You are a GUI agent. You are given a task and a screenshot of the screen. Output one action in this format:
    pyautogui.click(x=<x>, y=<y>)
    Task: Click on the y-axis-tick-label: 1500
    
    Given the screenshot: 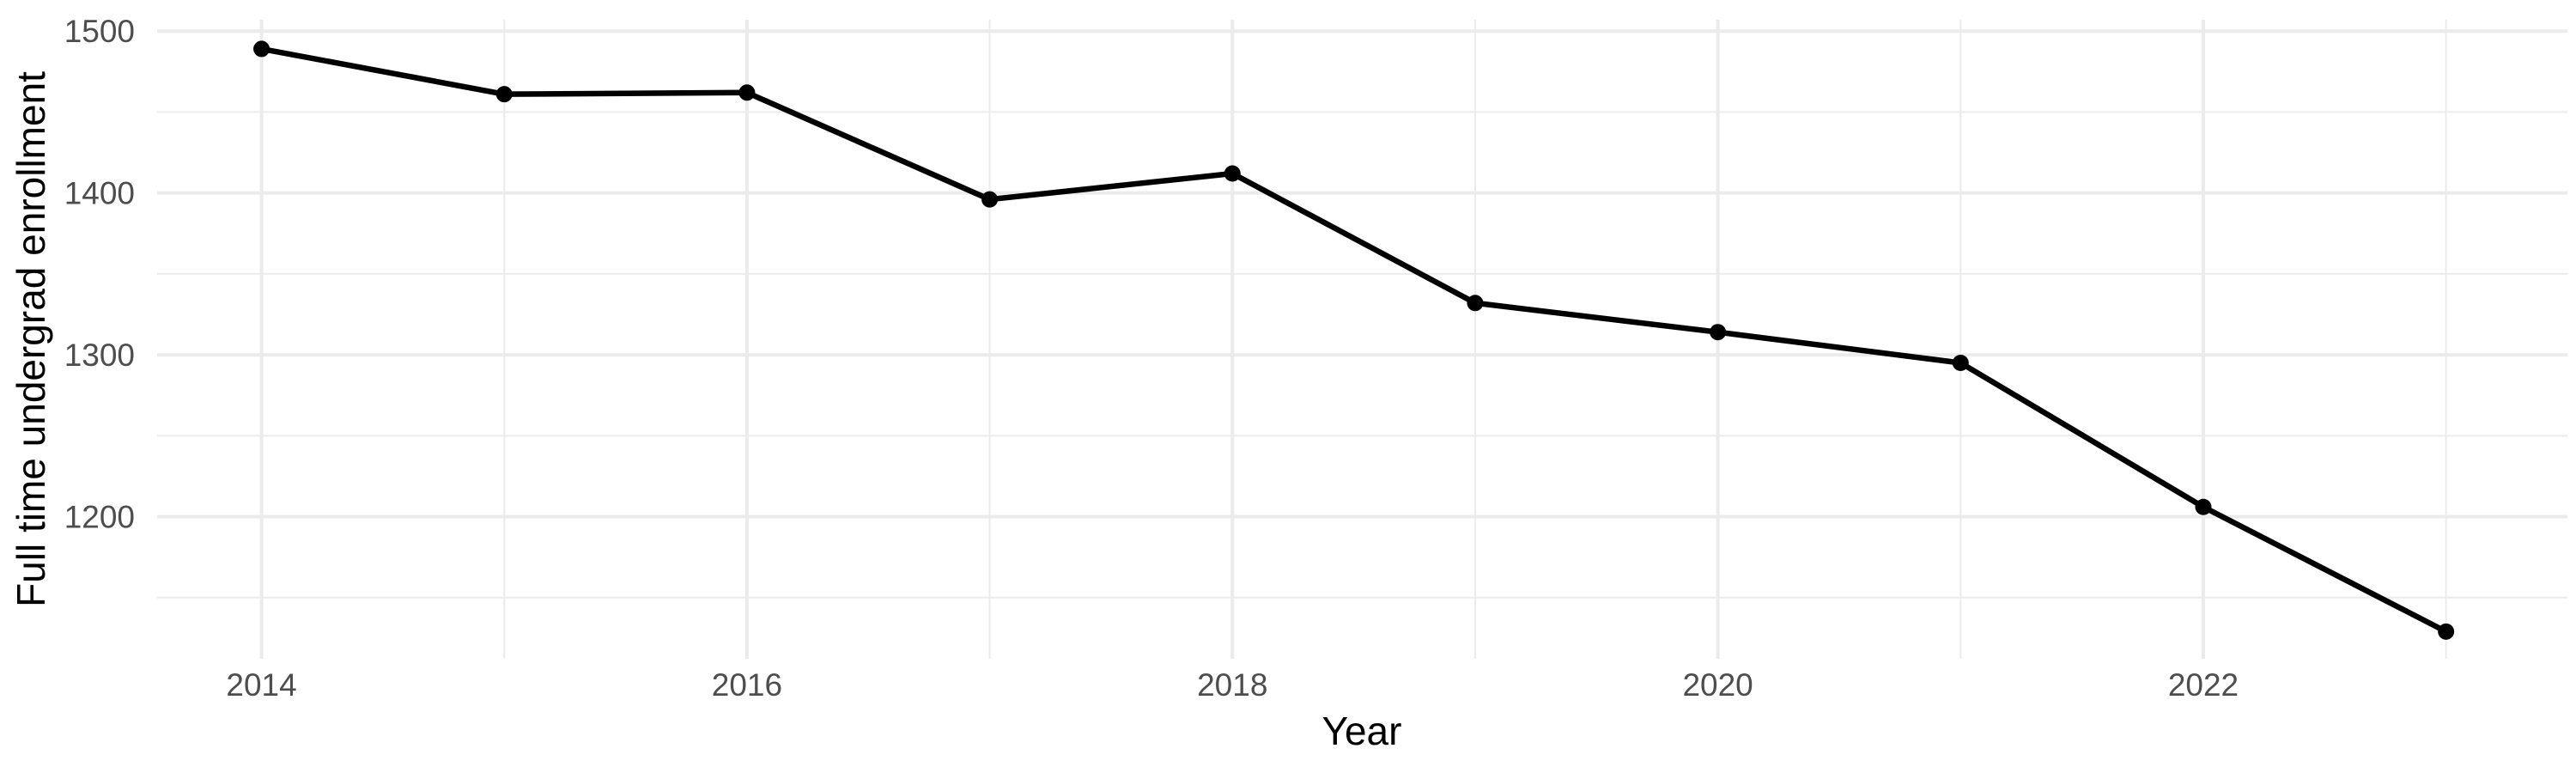 What is the action you would take?
    pyautogui.click(x=99, y=31)
    